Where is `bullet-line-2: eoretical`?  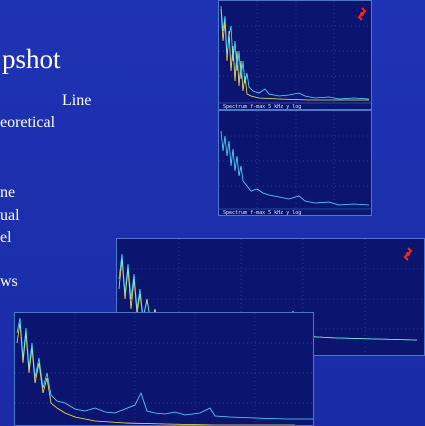
bullet-line-2: eoretical is located at coordinates (28, 122).